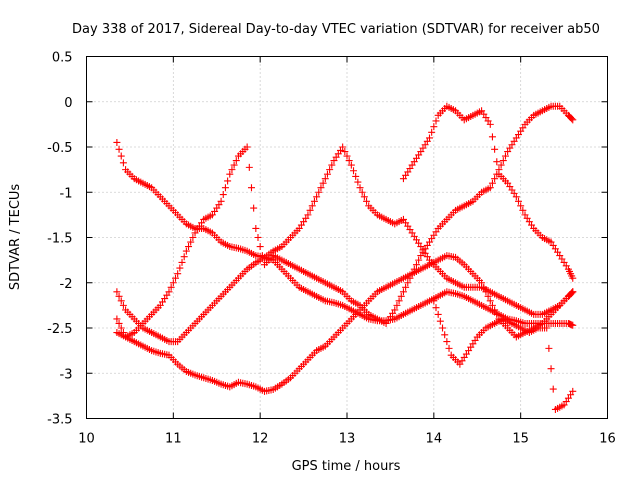  I want to click on y-tick-label: -1.5, so click(59, 239).